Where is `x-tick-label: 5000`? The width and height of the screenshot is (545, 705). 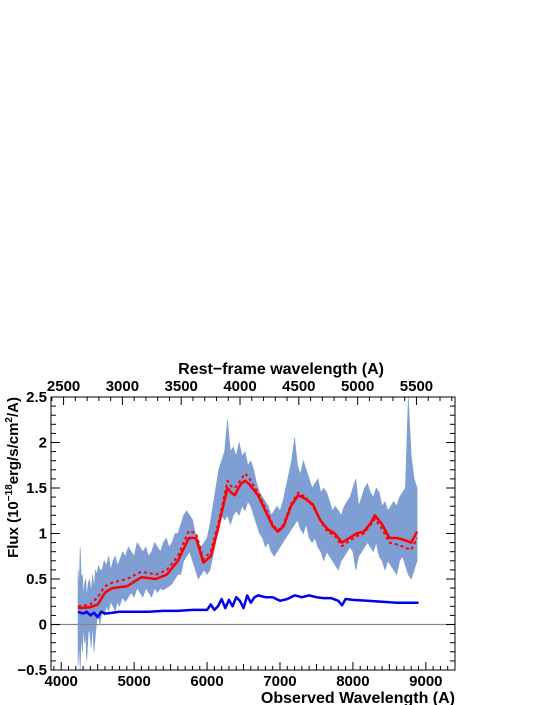 x-tick-label: 5000 is located at coordinates (133, 681).